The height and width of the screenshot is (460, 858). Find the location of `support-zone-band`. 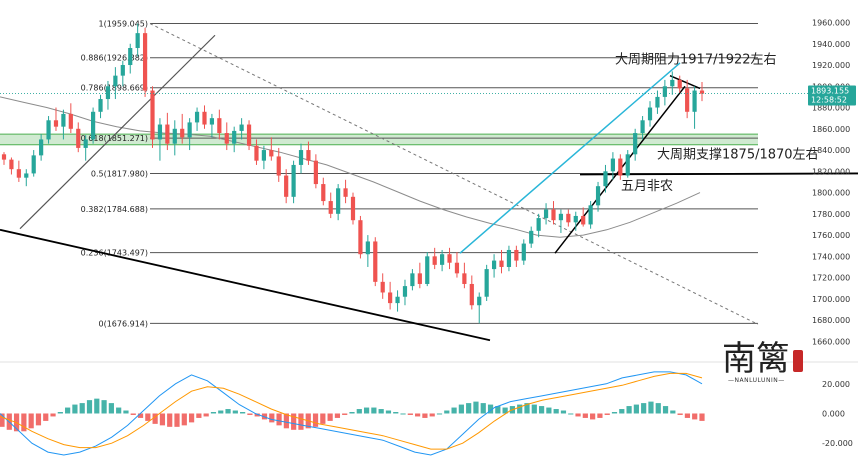

support-zone-band is located at coordinates (379, 139).